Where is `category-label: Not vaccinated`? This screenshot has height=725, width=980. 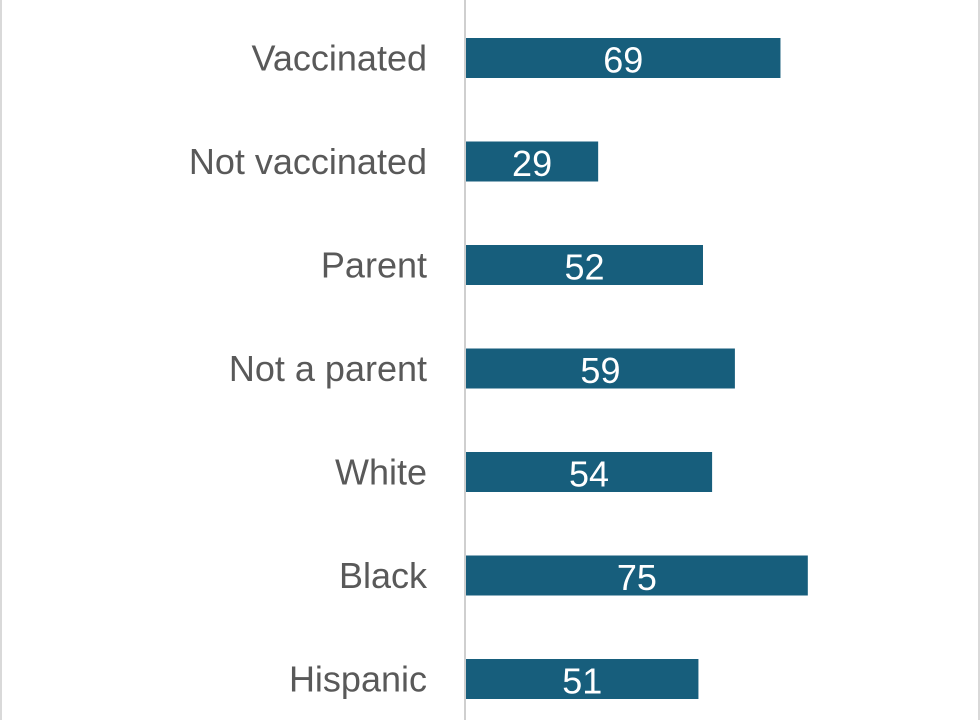
category-label: Not vaccinated is located at coordinates (308, 161).